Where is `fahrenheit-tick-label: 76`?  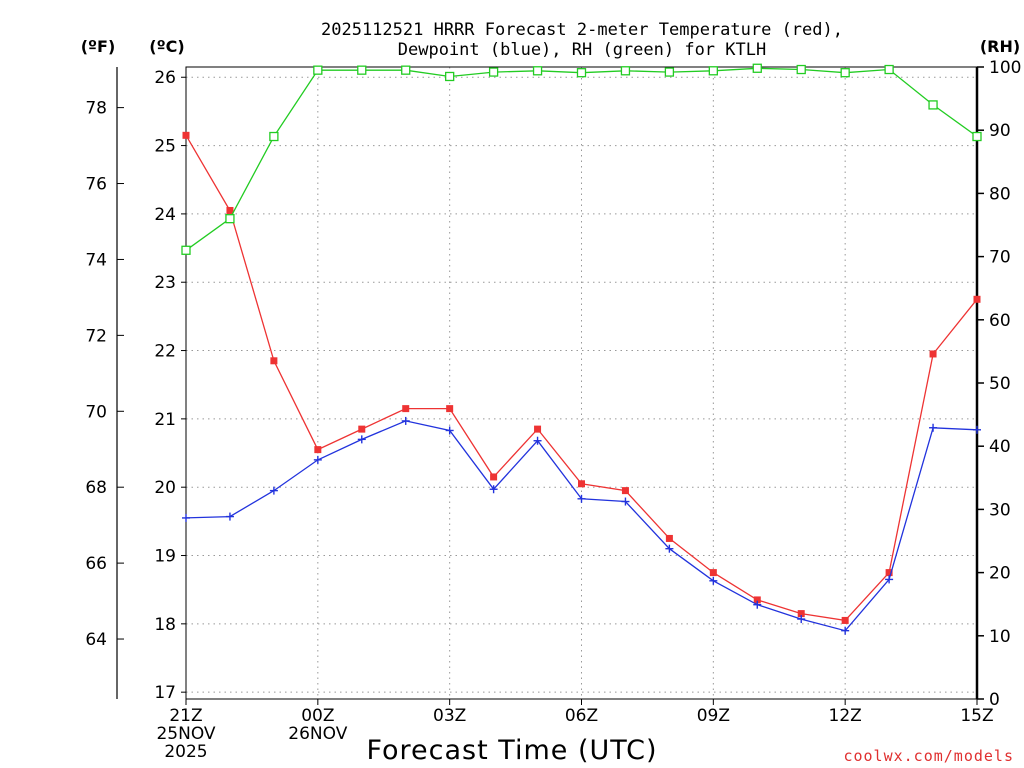 fahrenheit-tick-label: 76 is located at coordinates (96, 185).